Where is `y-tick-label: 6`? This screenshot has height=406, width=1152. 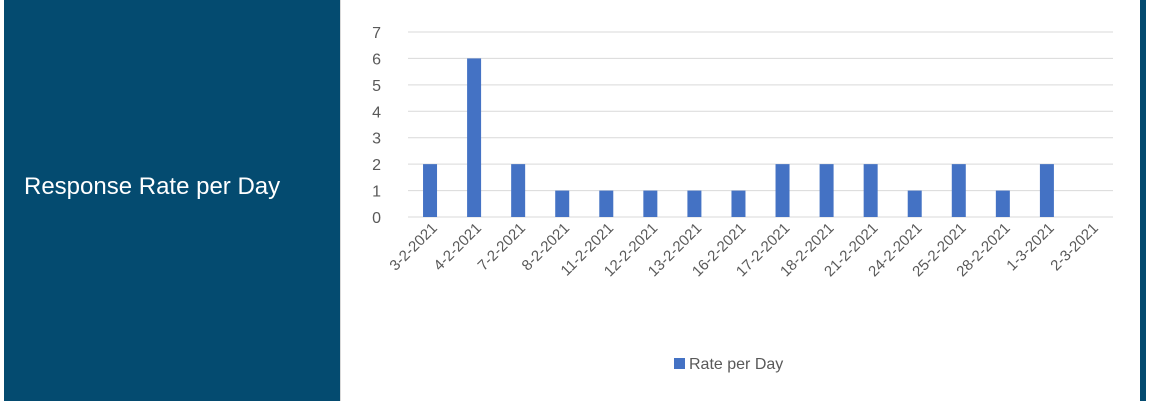 y-tick-label: 6 is located at coordinates (376, 59).